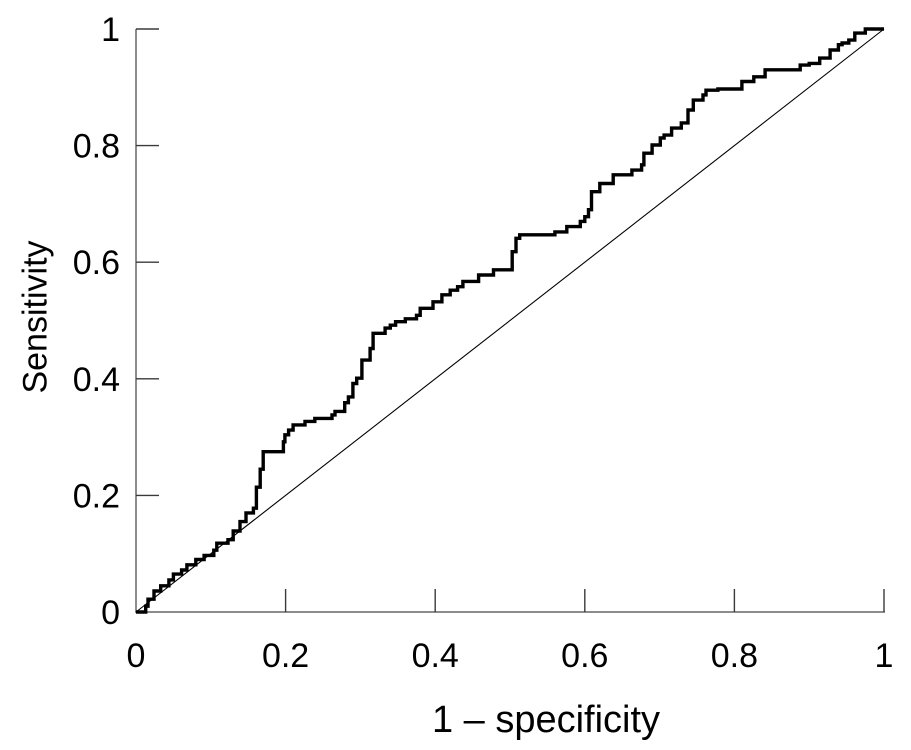 The width and height of the screenshot is (911, 750). I want to click on y-axis-title: Sensitivity, so click(35, 317).